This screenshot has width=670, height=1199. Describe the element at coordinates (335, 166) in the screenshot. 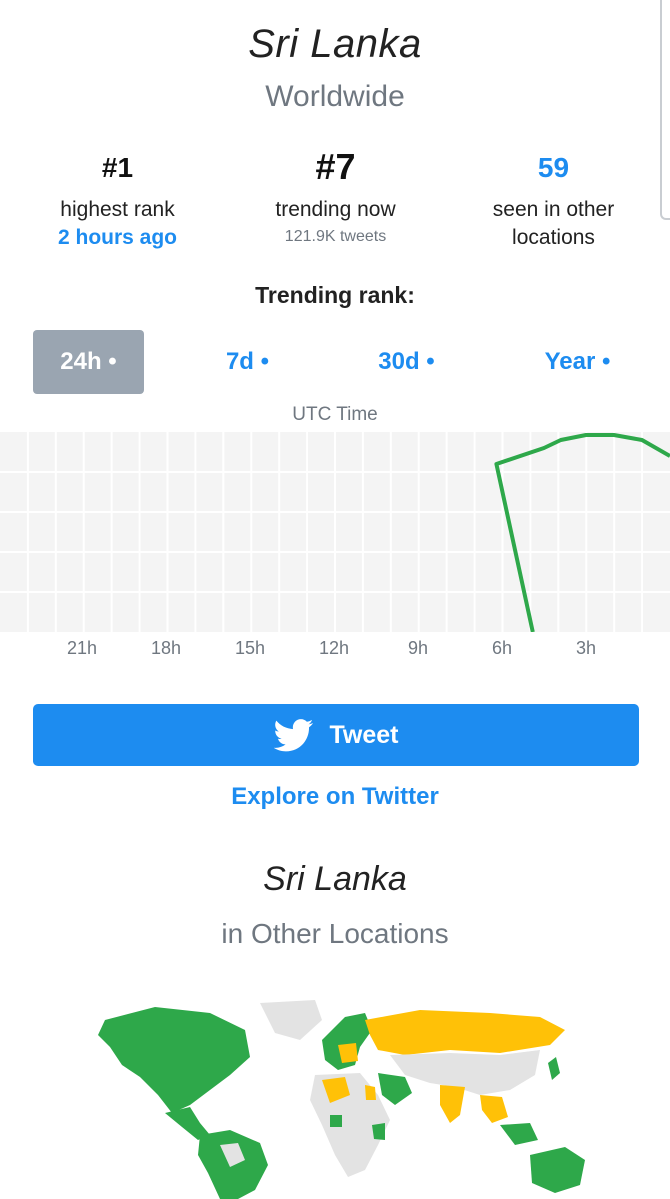

I see `trending-now-value: #7` at that location.